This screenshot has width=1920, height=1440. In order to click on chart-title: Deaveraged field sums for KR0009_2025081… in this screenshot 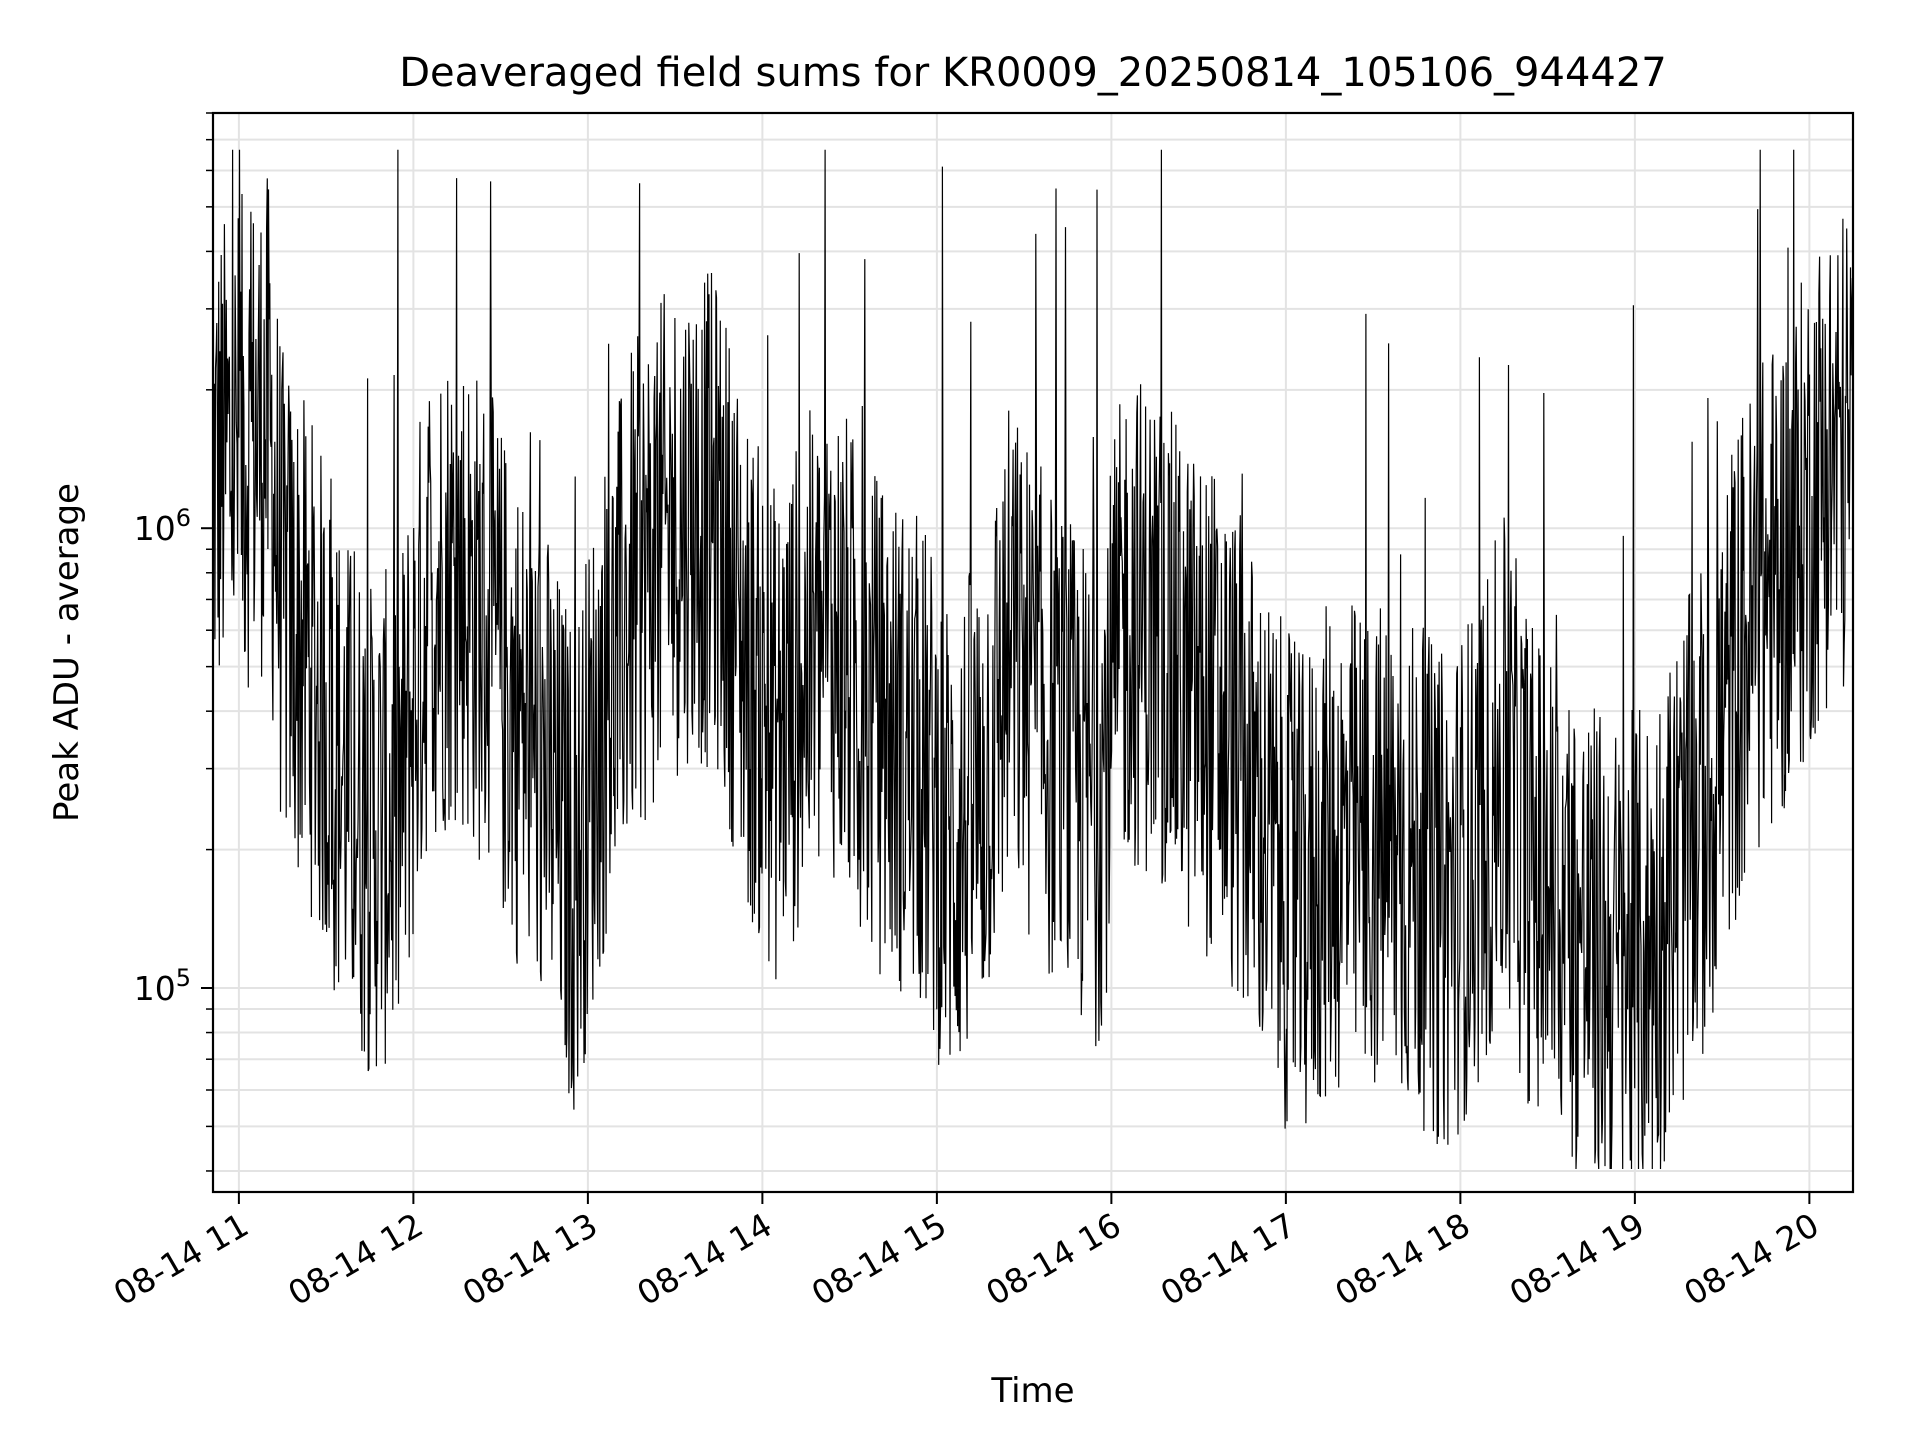, I will do `click(1033, 73)`.